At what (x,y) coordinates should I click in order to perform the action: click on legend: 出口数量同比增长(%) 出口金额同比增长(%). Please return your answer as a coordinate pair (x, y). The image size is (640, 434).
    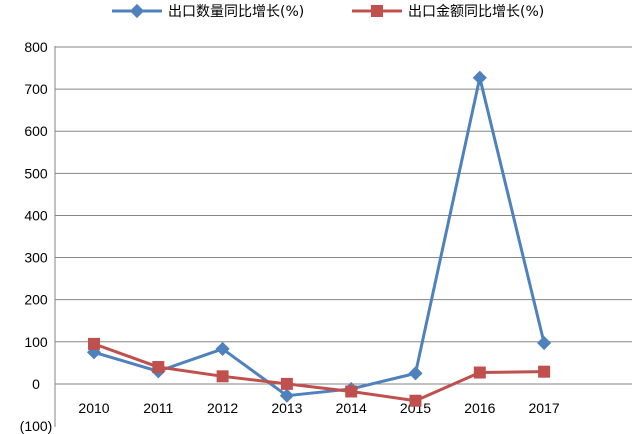
    Looking at the image, I should click on (328, 11).